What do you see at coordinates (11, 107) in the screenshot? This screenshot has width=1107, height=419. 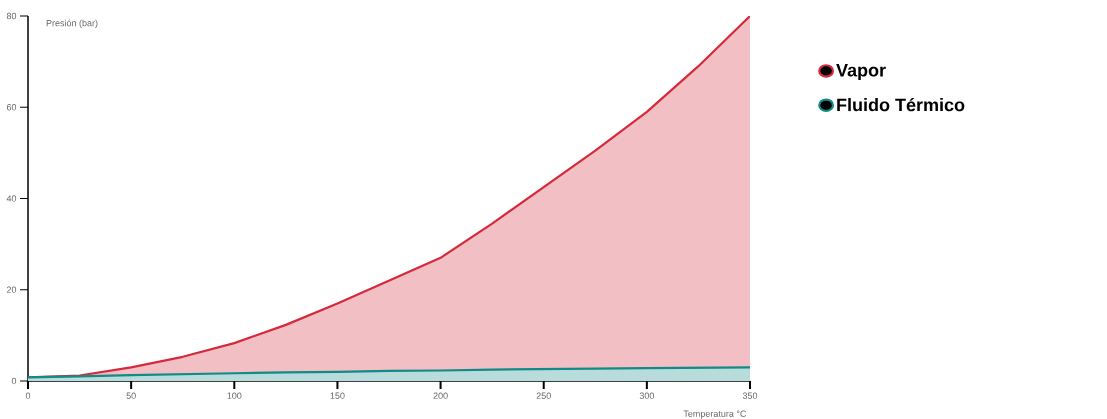 I see `y-tick-label: 60` at bounding box center [11, 107].